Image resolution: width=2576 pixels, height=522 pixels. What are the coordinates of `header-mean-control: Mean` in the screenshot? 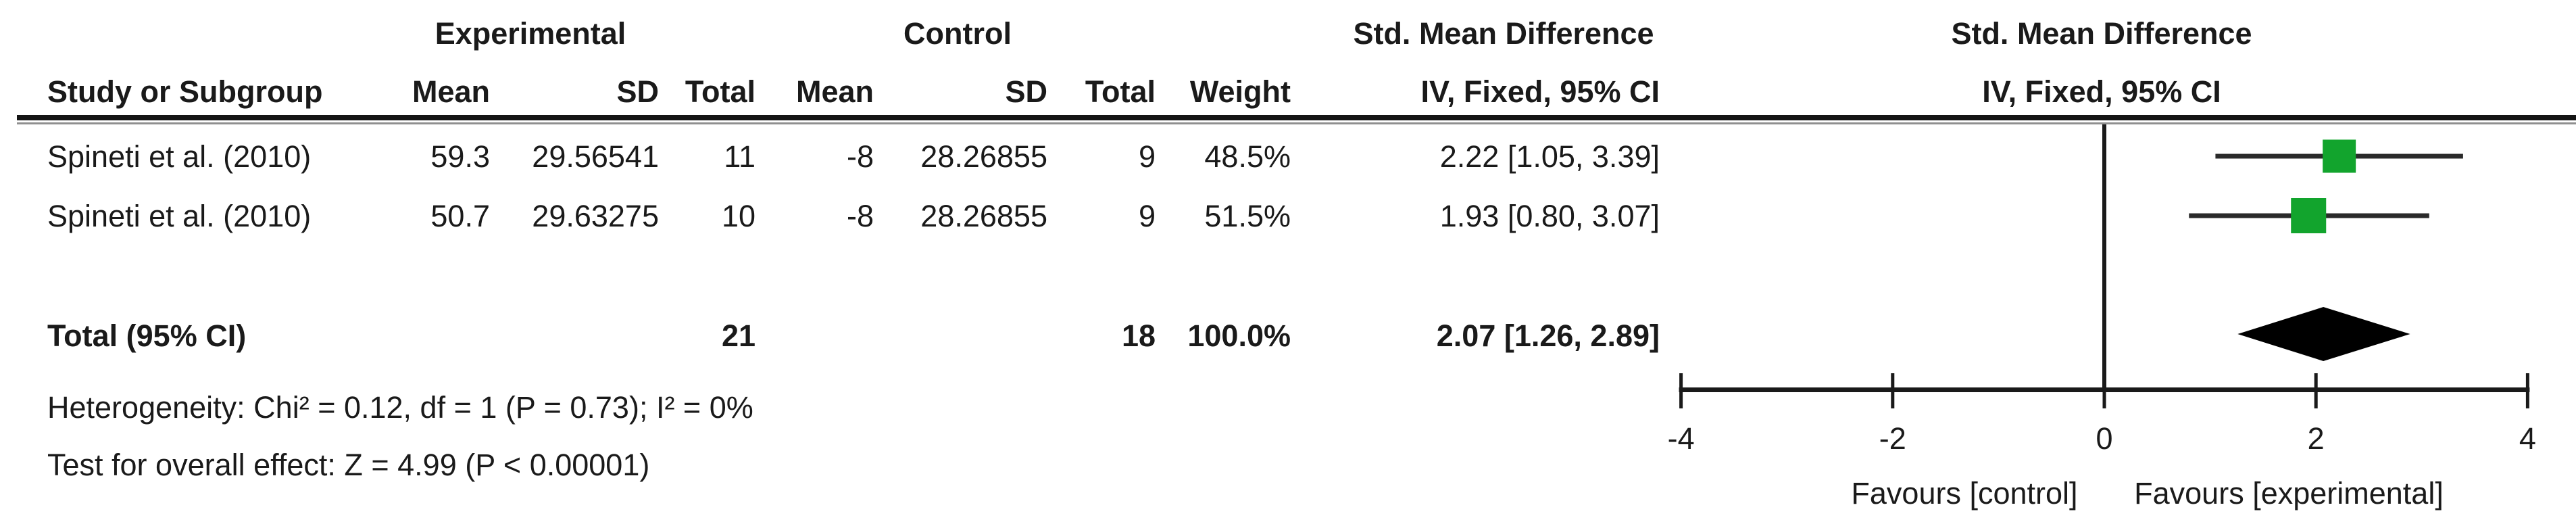 It's located at (834, 91).